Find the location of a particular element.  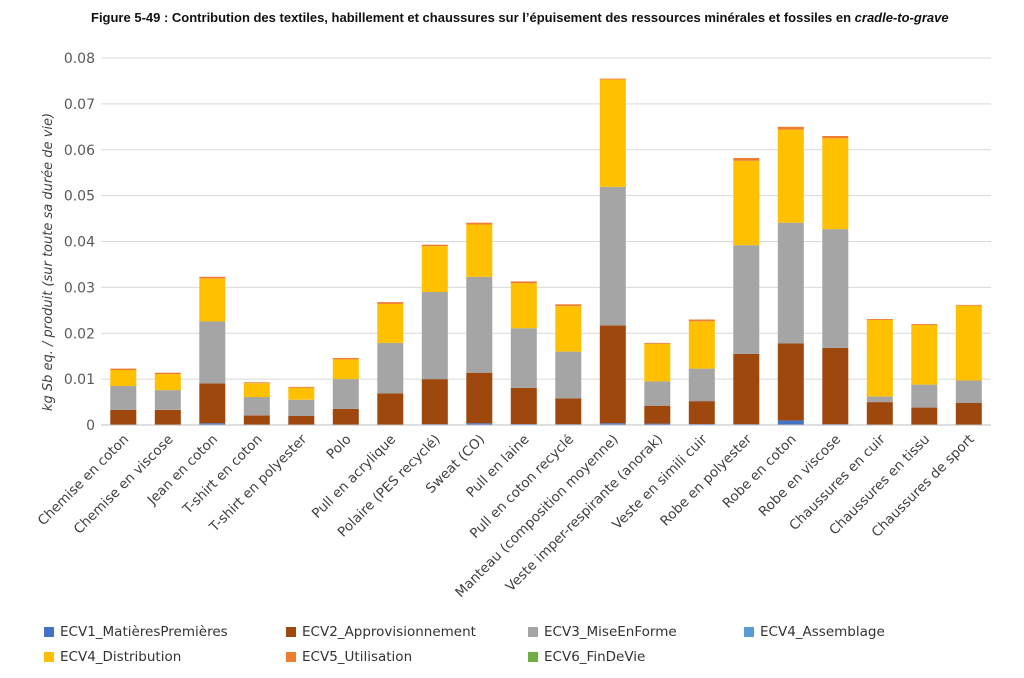

x-tick-label: Manteau (composition moyenne) is located at coordinates (536, 516).